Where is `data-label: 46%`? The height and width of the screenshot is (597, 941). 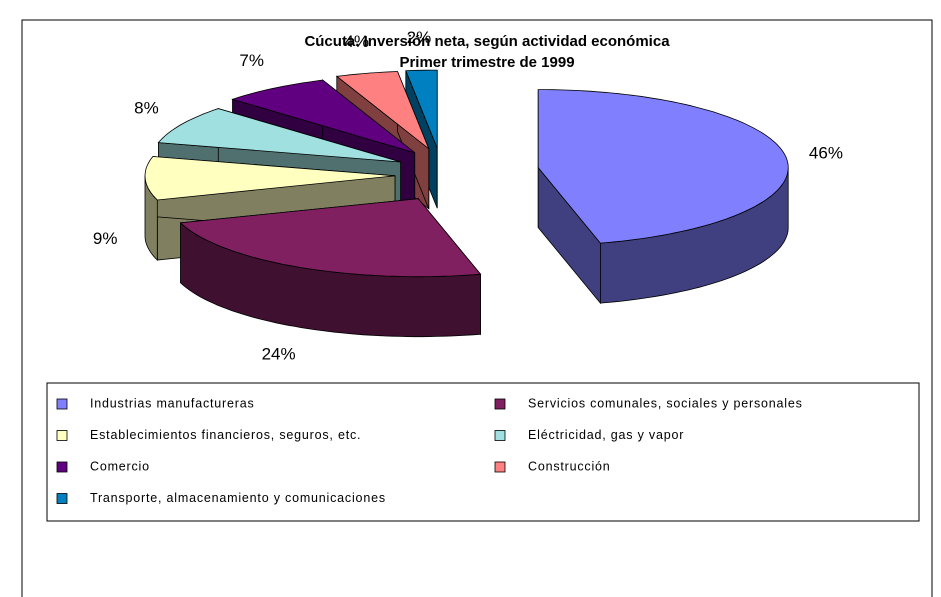
data-label: 46% is located at coordinates (826, 152).